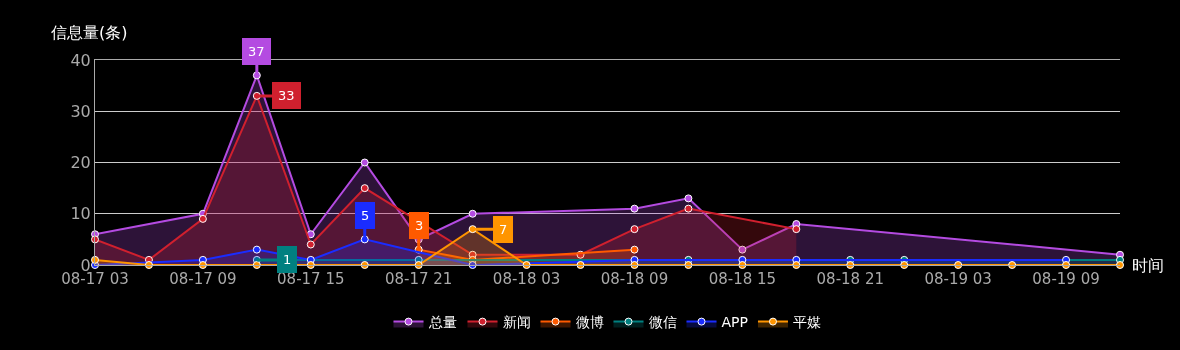  Describe the element at coordinates (1148, 265) in the screenshot. I see `x-axis-title: 时间` at that location.